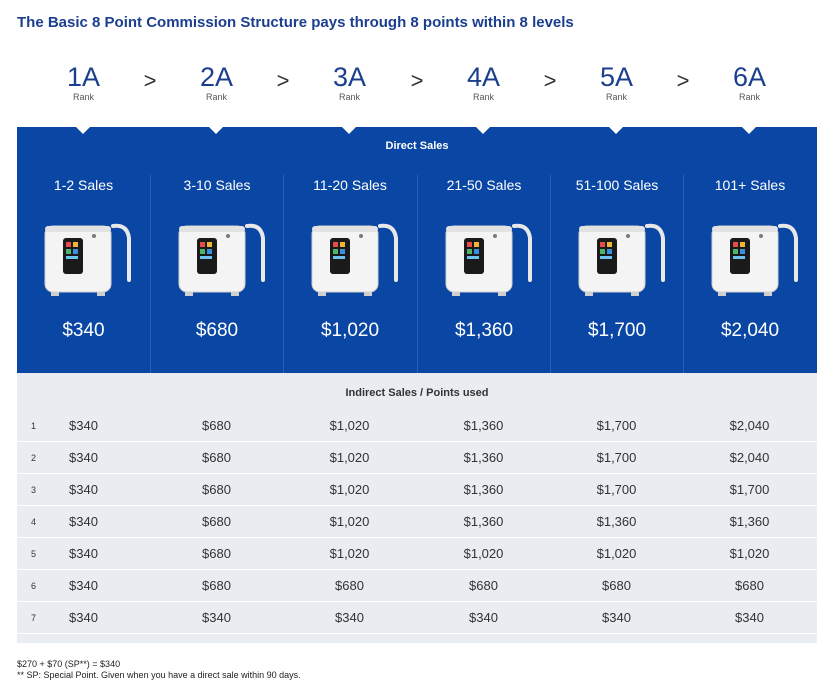 The width and height of the screenshot is (828, 700). What do you see at coordinates (217, 185) in the screenshot?
I see `sales-range: 3-10 Sales` at bounding box center [217, 185].